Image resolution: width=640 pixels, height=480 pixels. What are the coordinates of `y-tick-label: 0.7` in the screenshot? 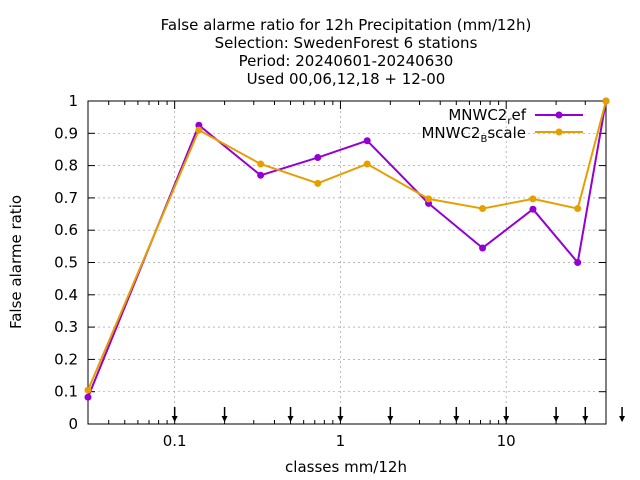 It's located at (66, 198).